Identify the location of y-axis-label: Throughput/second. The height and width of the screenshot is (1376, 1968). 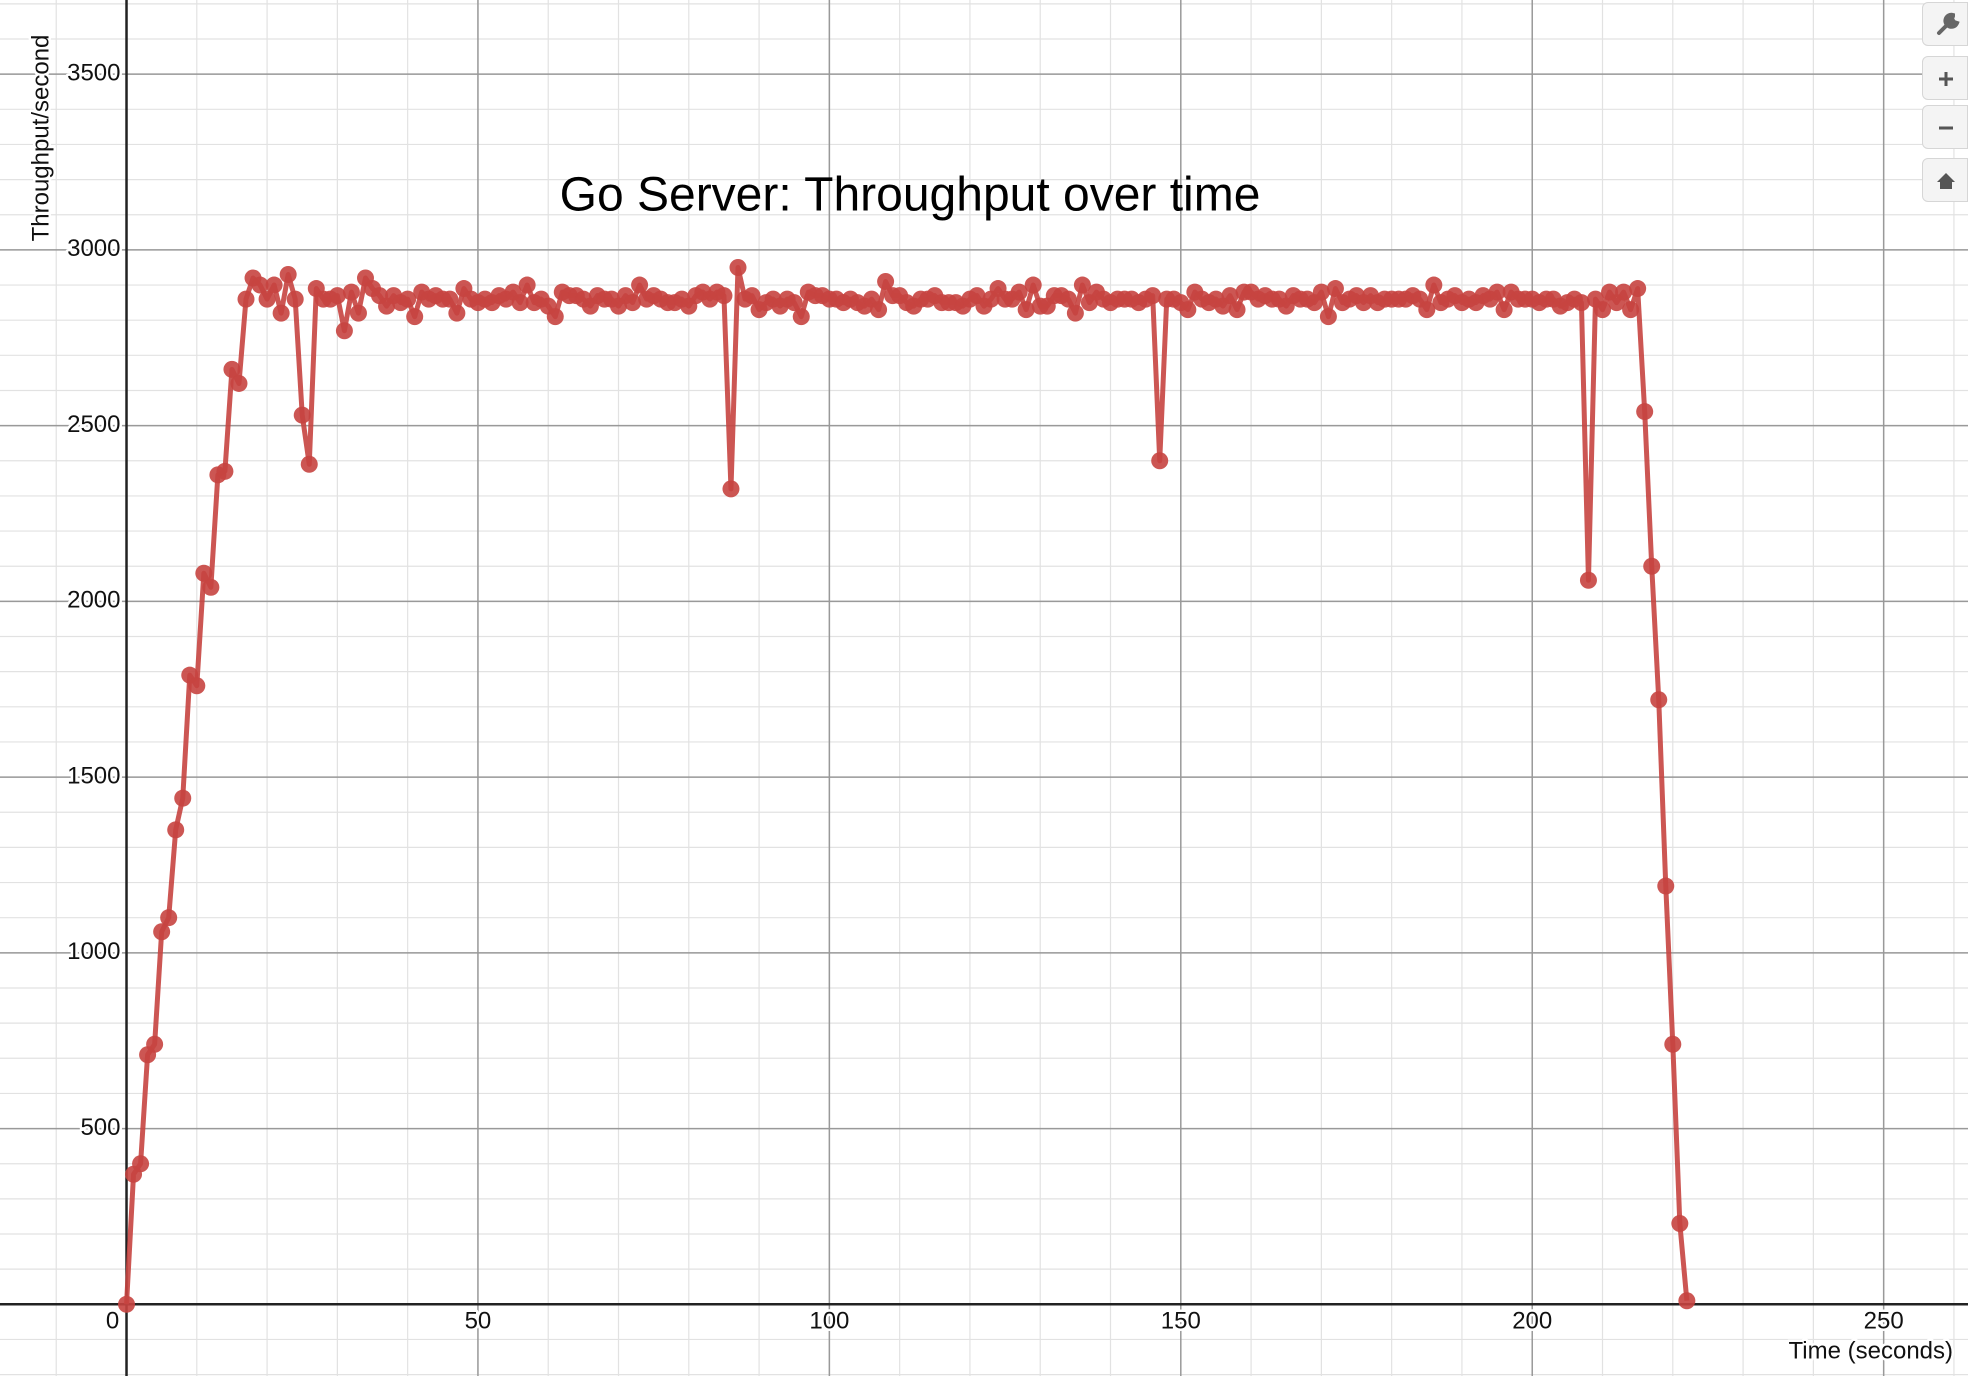
(40, 138).